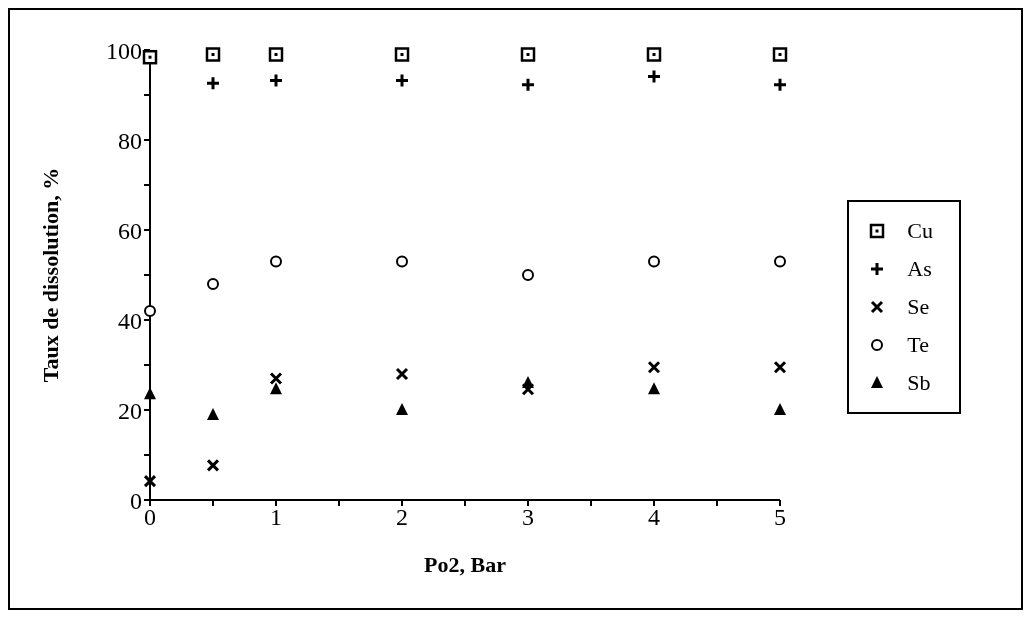 This screenshot has width=1035, height=622. What do you see at coordinates (920, 231) in the screenshot?
I see `legend-label: Cu` at bounding box center [920, 231].